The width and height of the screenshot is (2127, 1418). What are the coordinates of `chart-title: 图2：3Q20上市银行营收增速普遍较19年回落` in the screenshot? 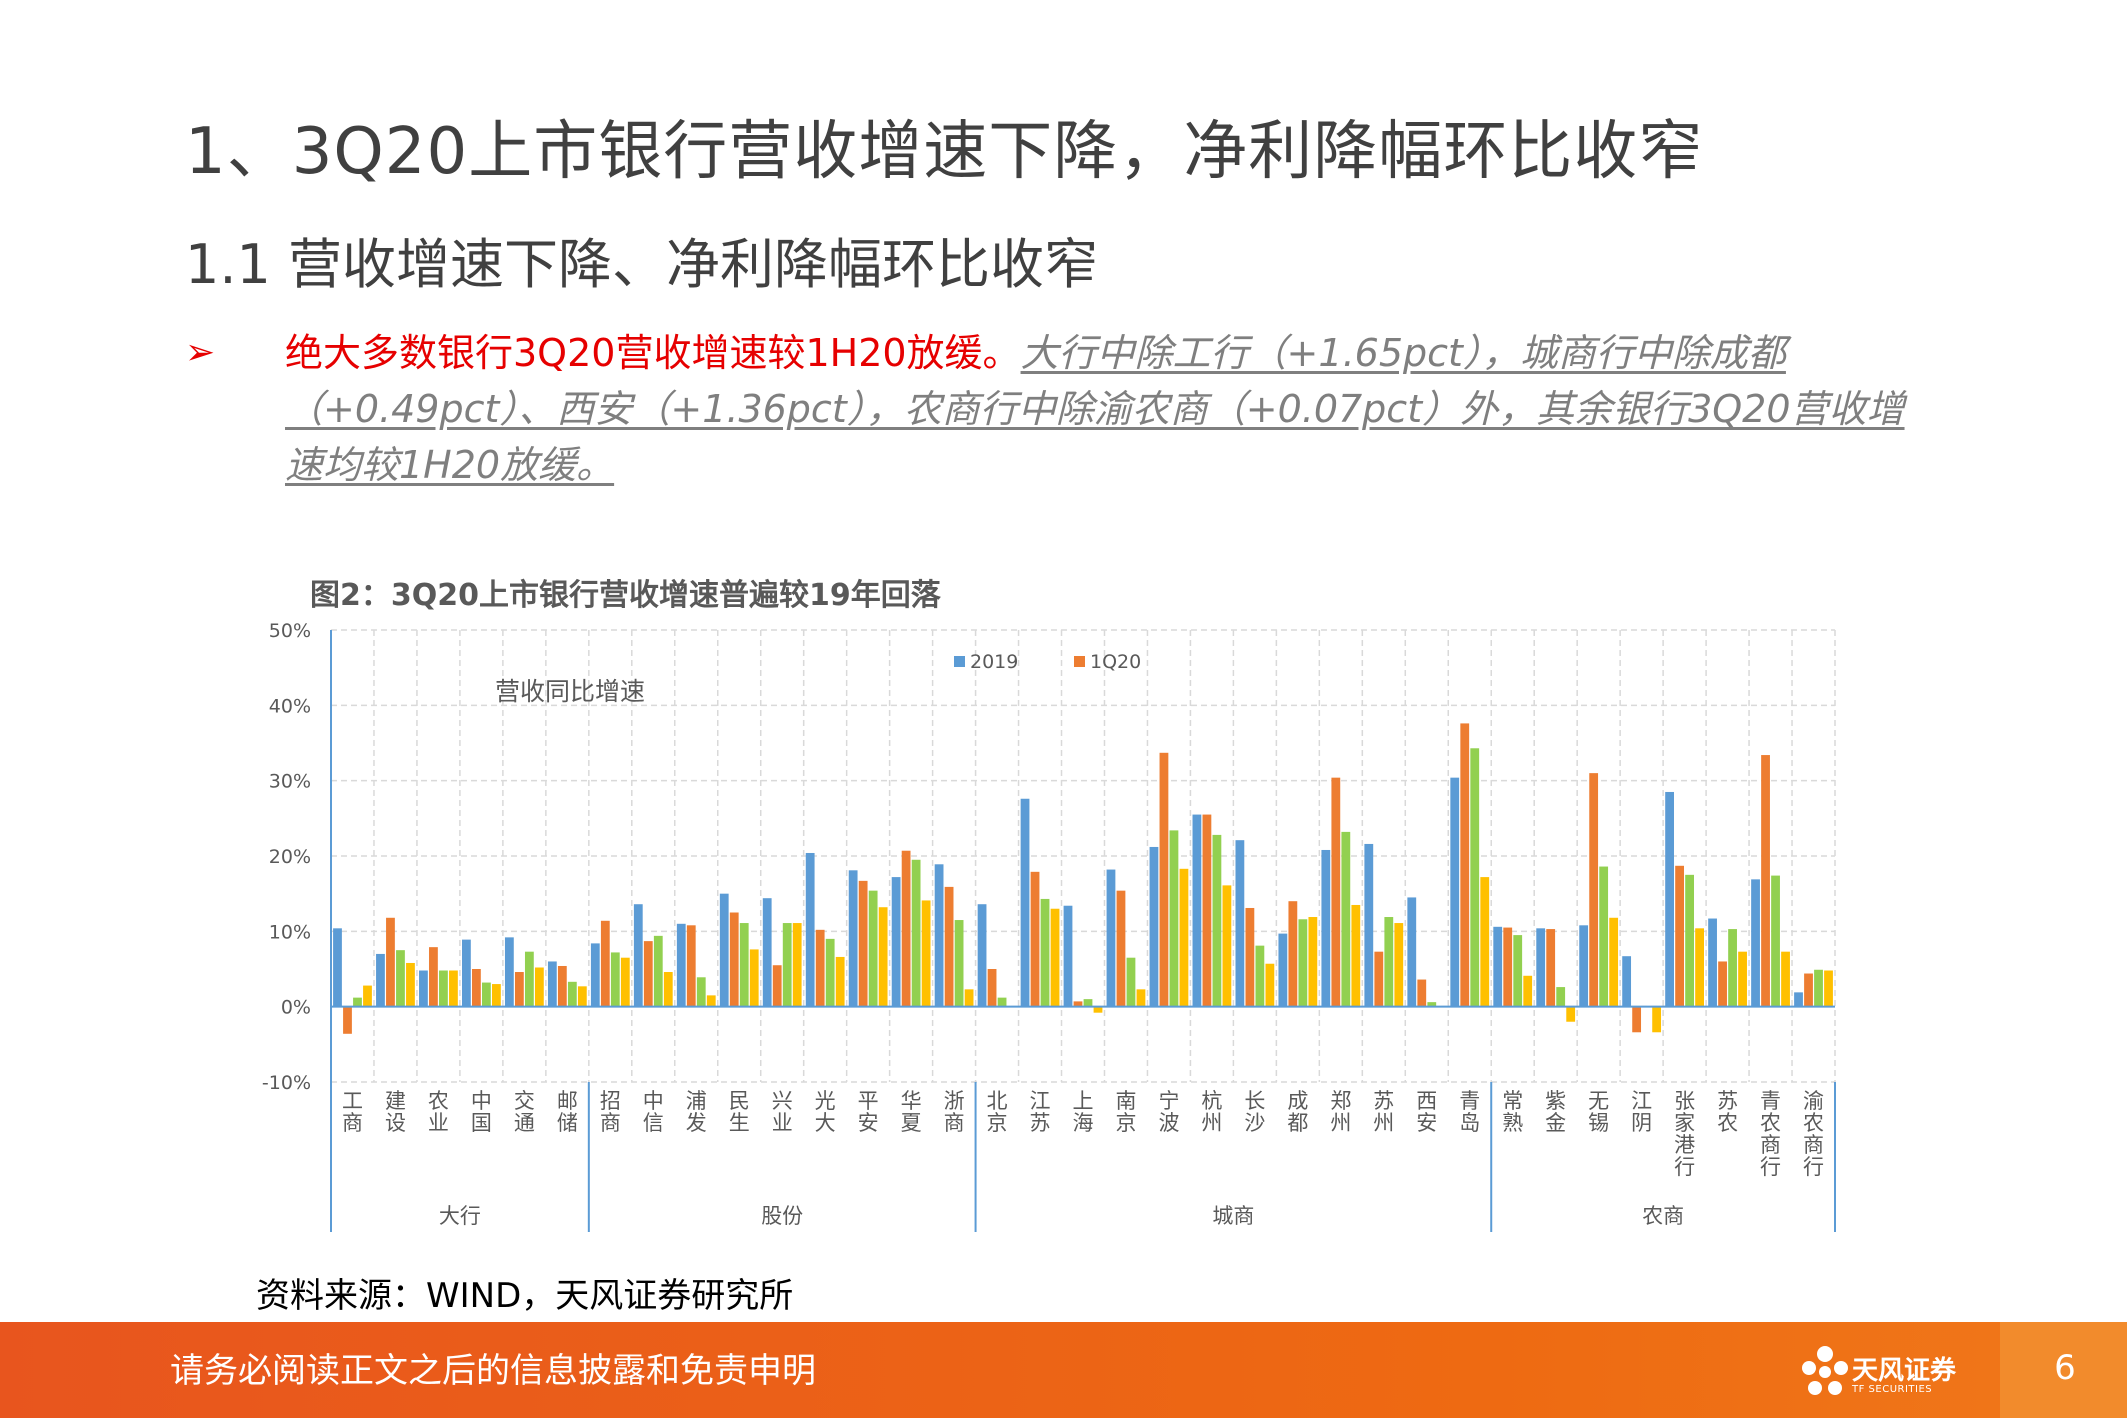 It's located at (625, 595).